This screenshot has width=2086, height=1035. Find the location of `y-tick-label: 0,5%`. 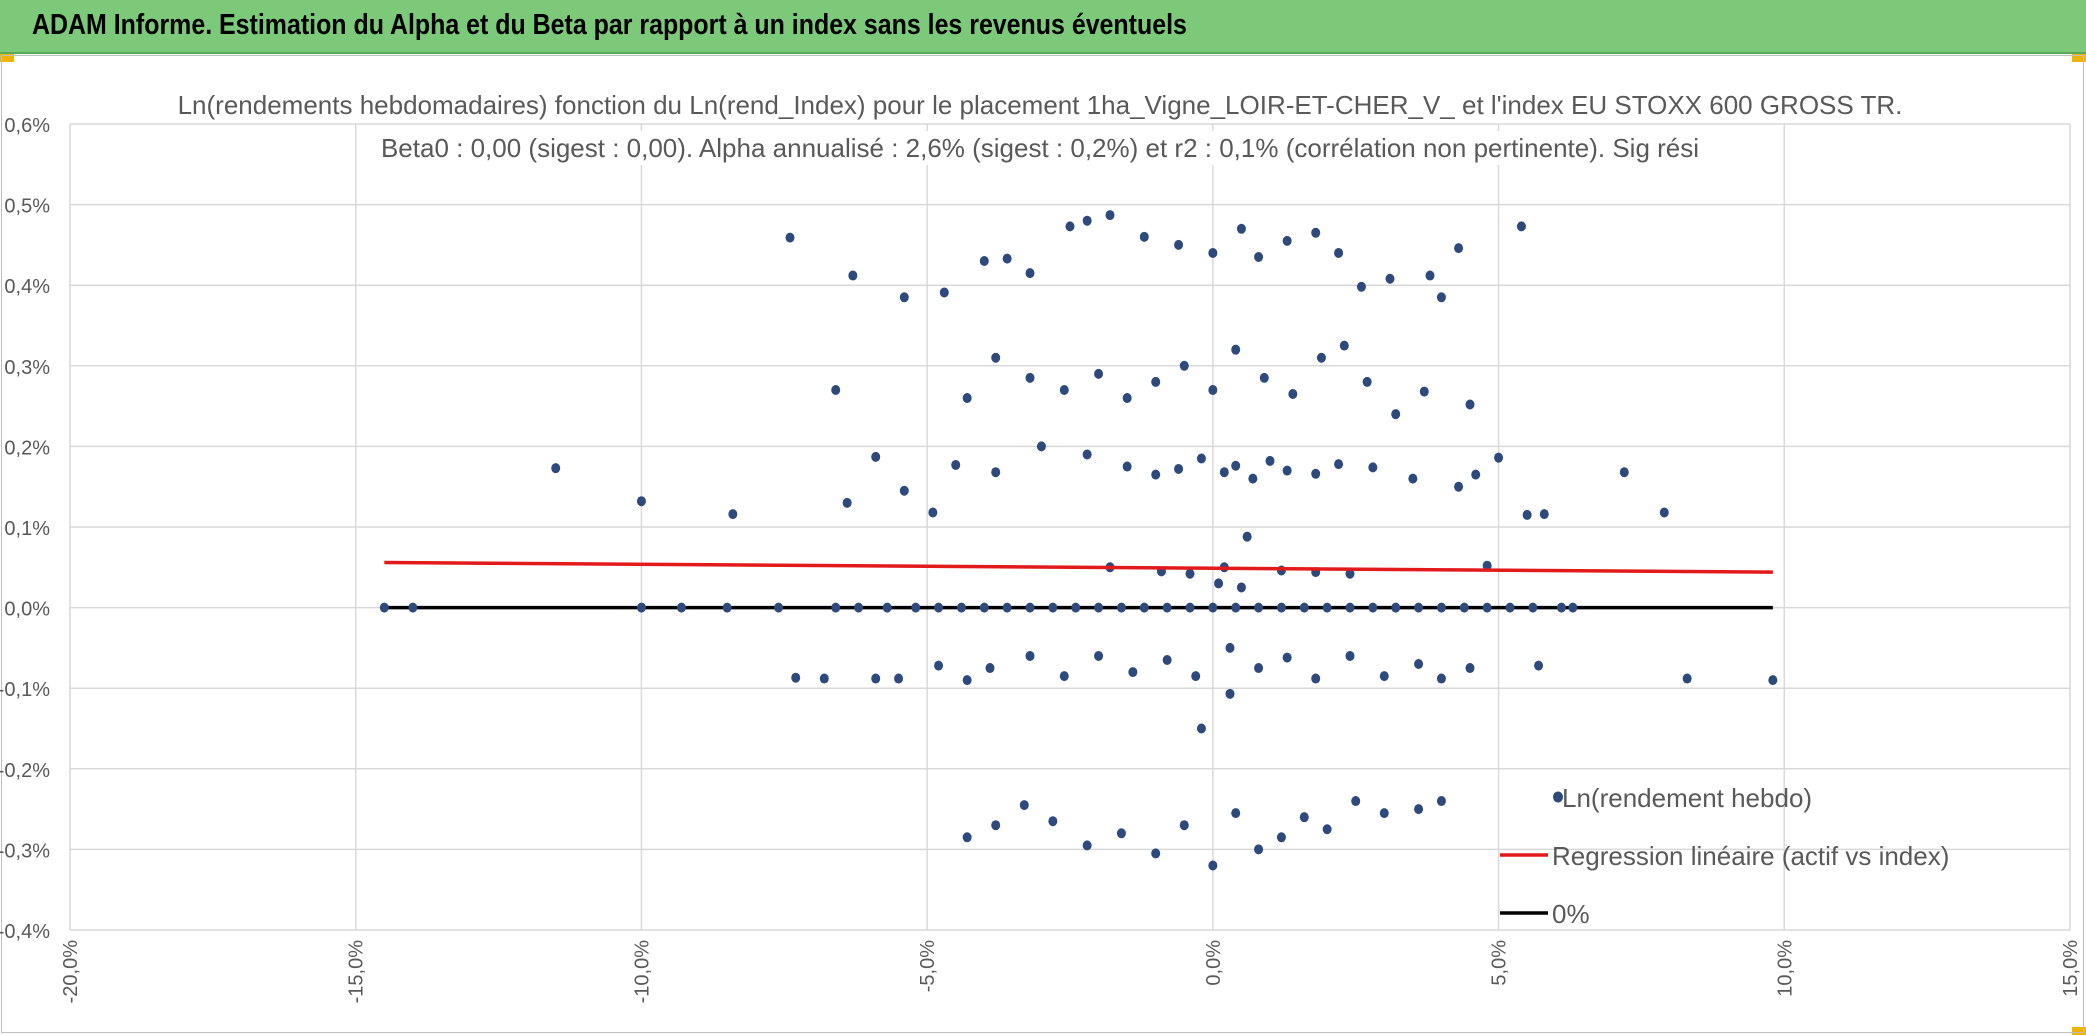

y-tick-label: 0,5% is located at coordinates (27, 207).